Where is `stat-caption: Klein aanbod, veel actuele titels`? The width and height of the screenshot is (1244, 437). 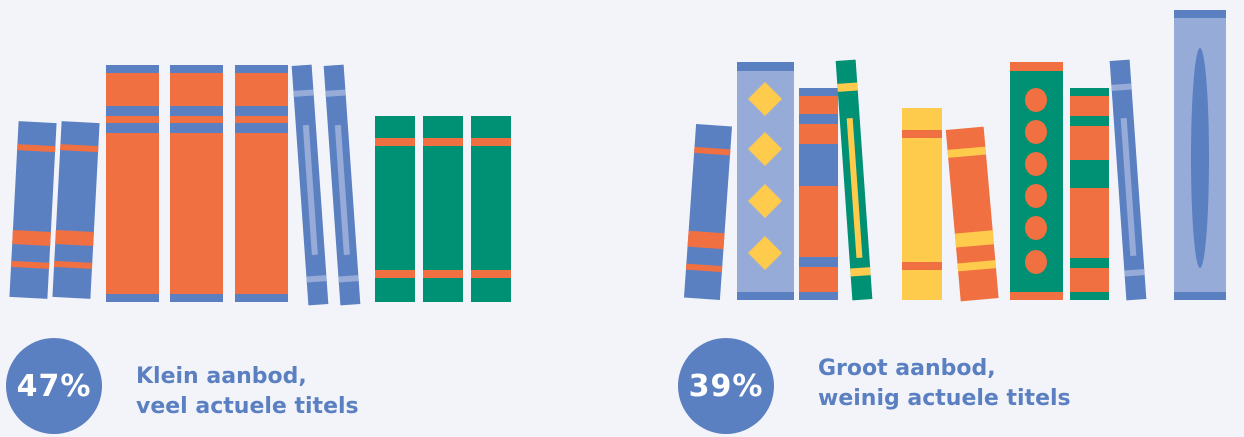 stat-caption: Klein aanbod, veel actuele titels is located at coordinates (247, 392).